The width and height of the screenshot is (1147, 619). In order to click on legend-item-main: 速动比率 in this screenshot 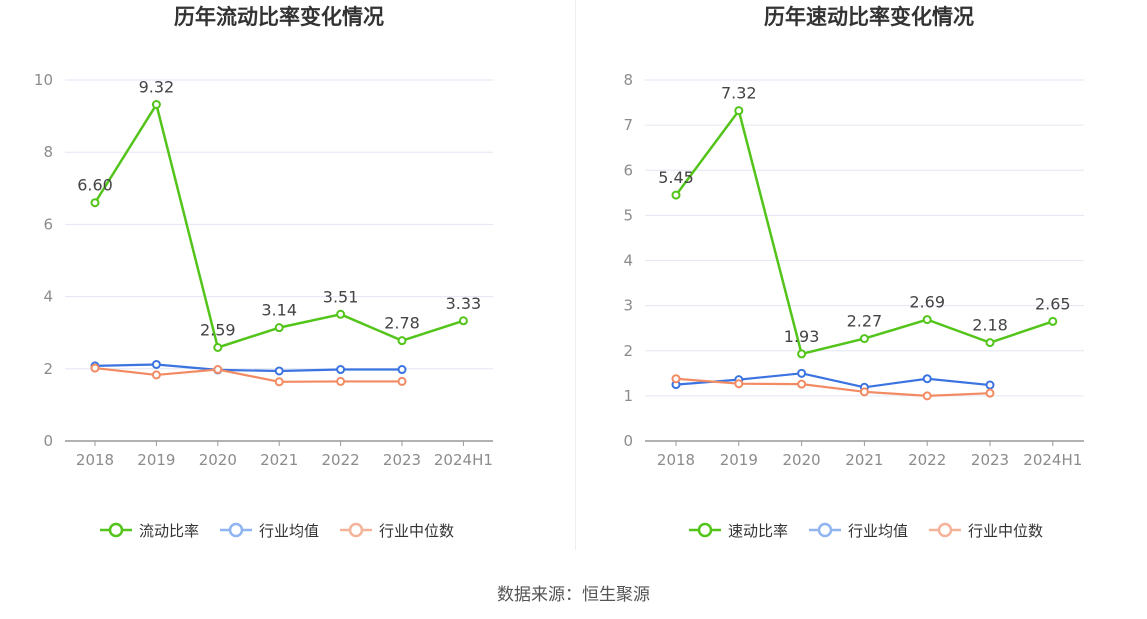, I will do `click(738, 531)`.